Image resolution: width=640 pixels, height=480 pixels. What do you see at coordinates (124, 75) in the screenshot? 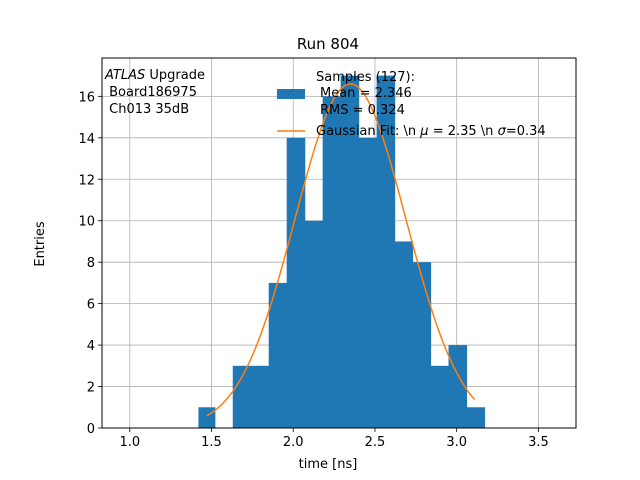
I see `annotation-experiment: ATLAS` at bounding box center [124, 75].